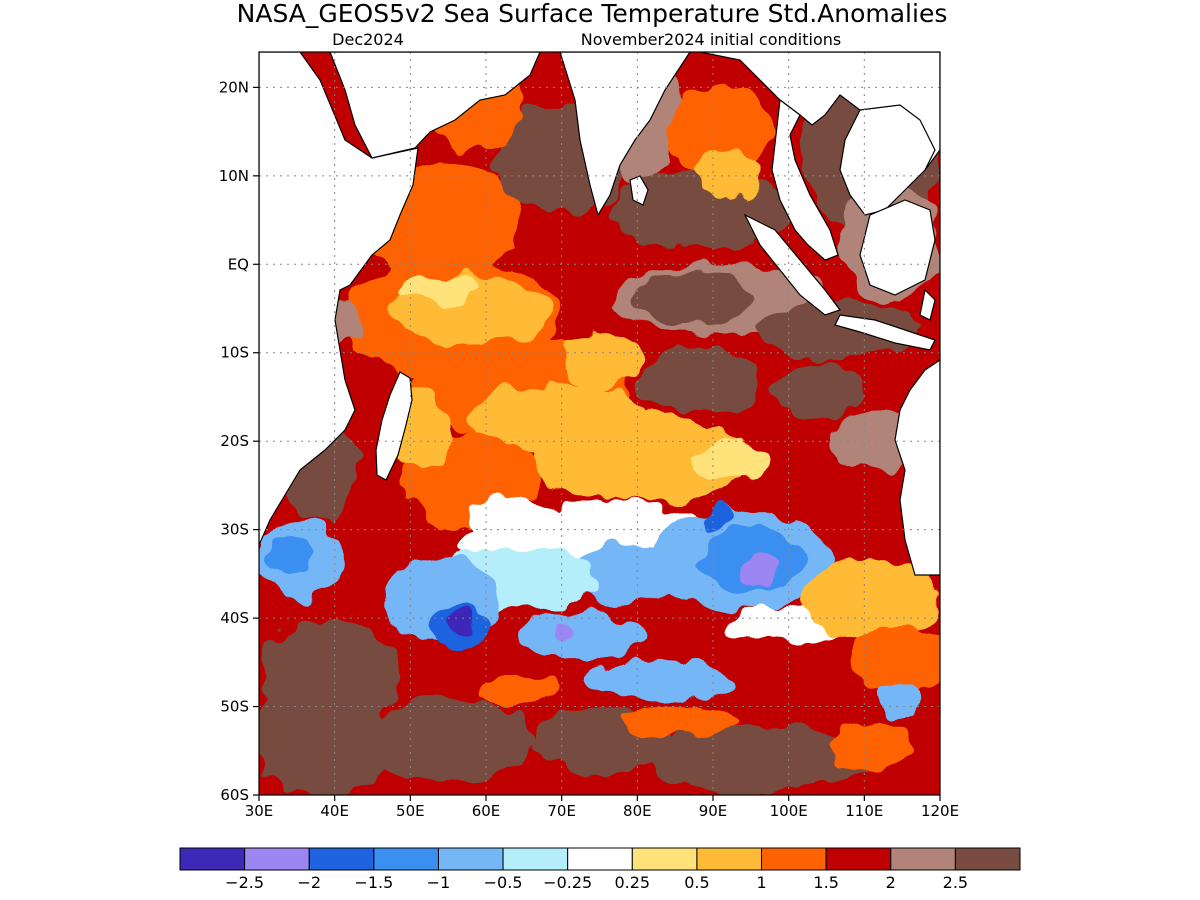 This screenshot has width=1200, height=900. What do you see at coordinates (234, 441) in the screenshot?
I see `lat-tick-label-4: 20S` at bounding box center [234, 441].